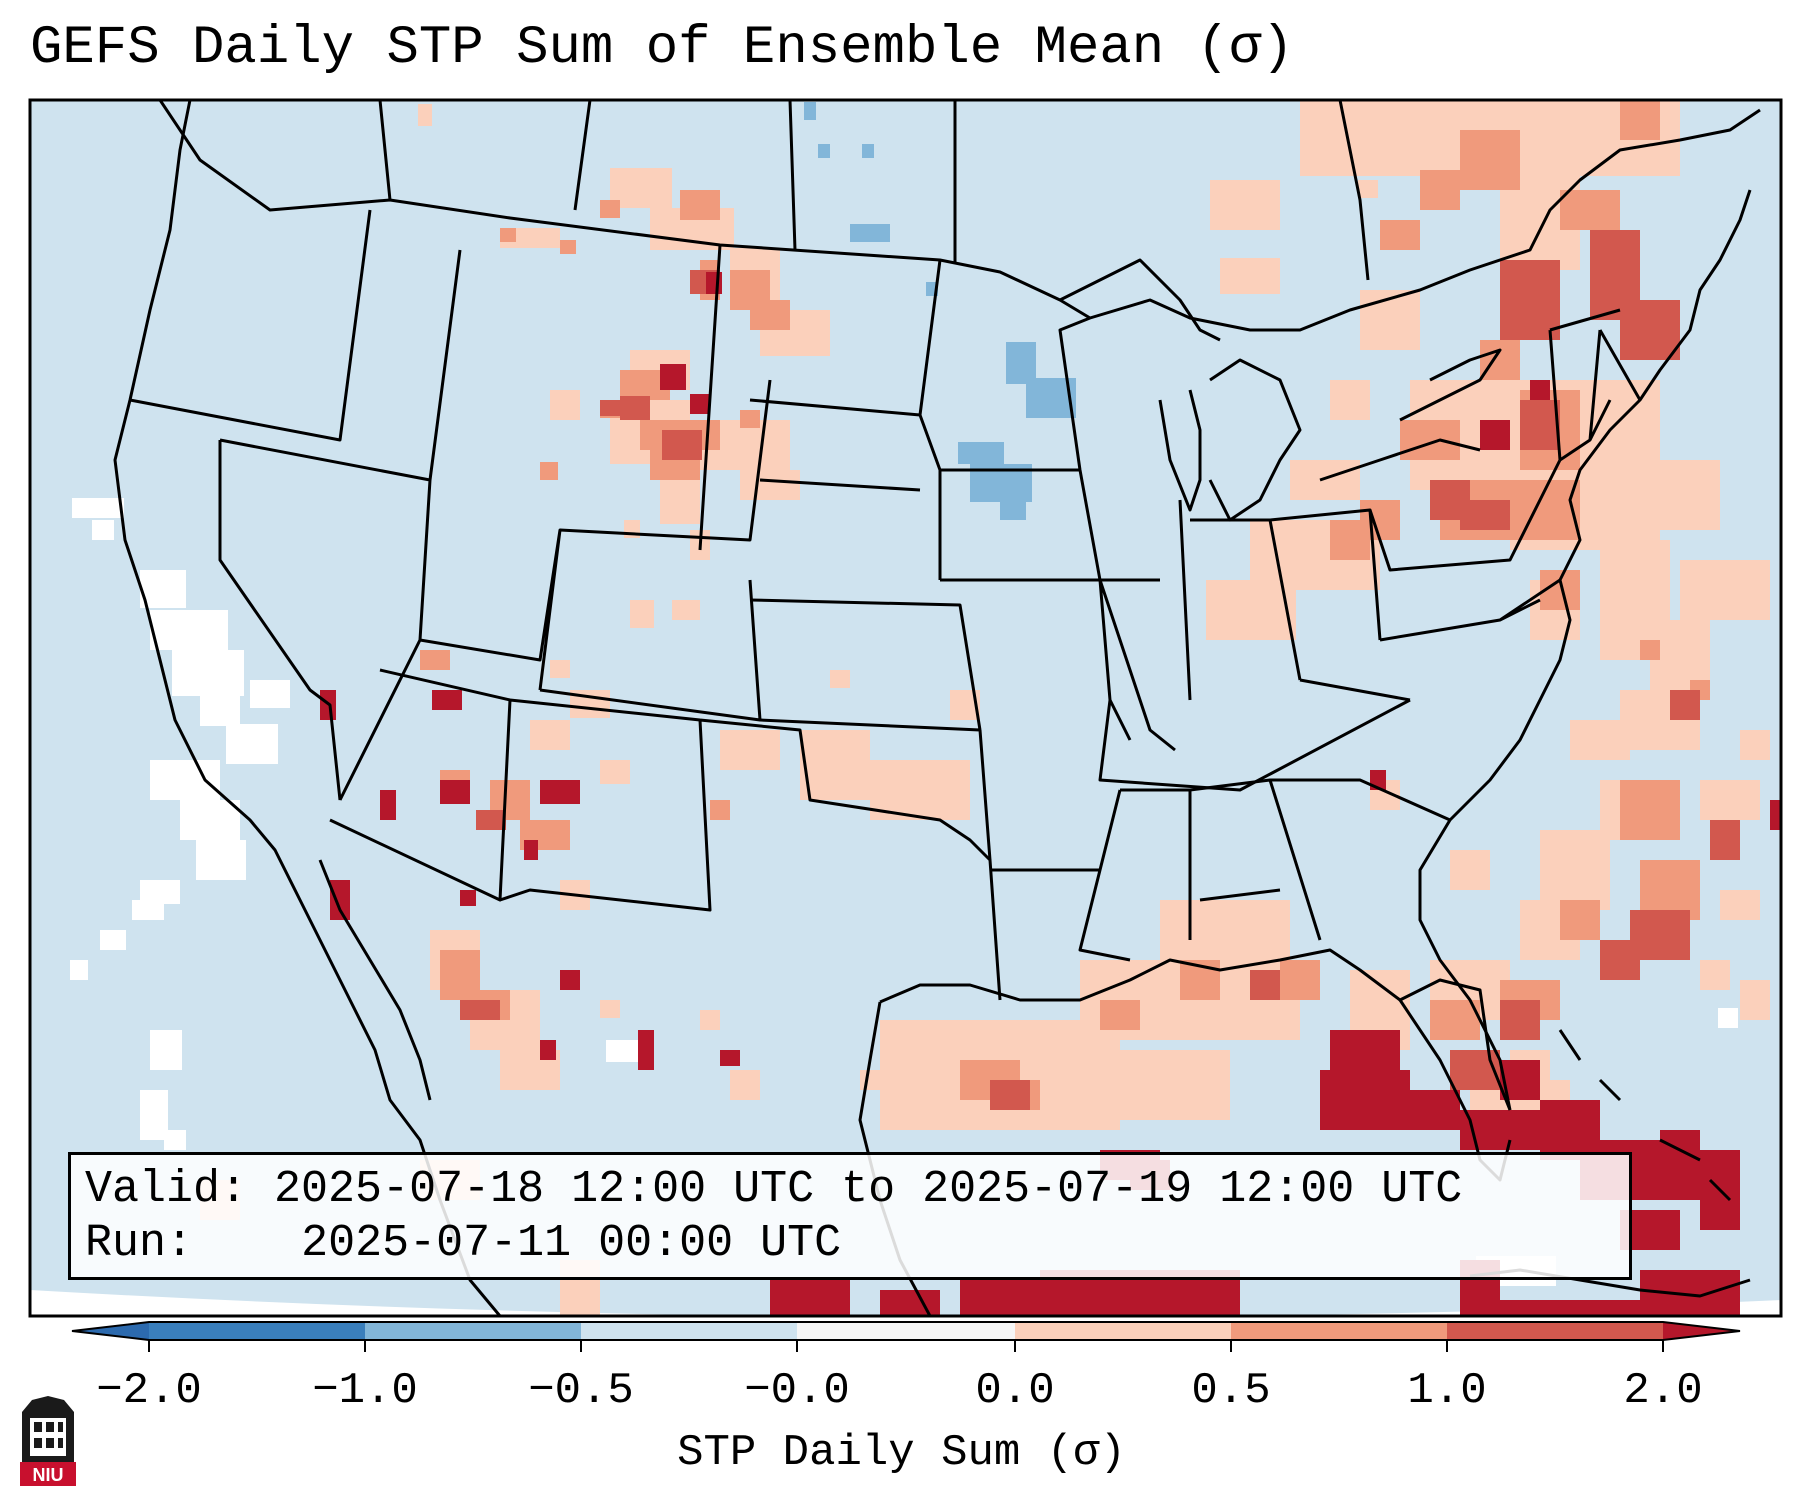 The width and height of the screenshot is (1803, 1506). Describe the element at coordinates (1663, 1391) in the screenshot. I see `colorbar-tick-label: 2.0` at that location.